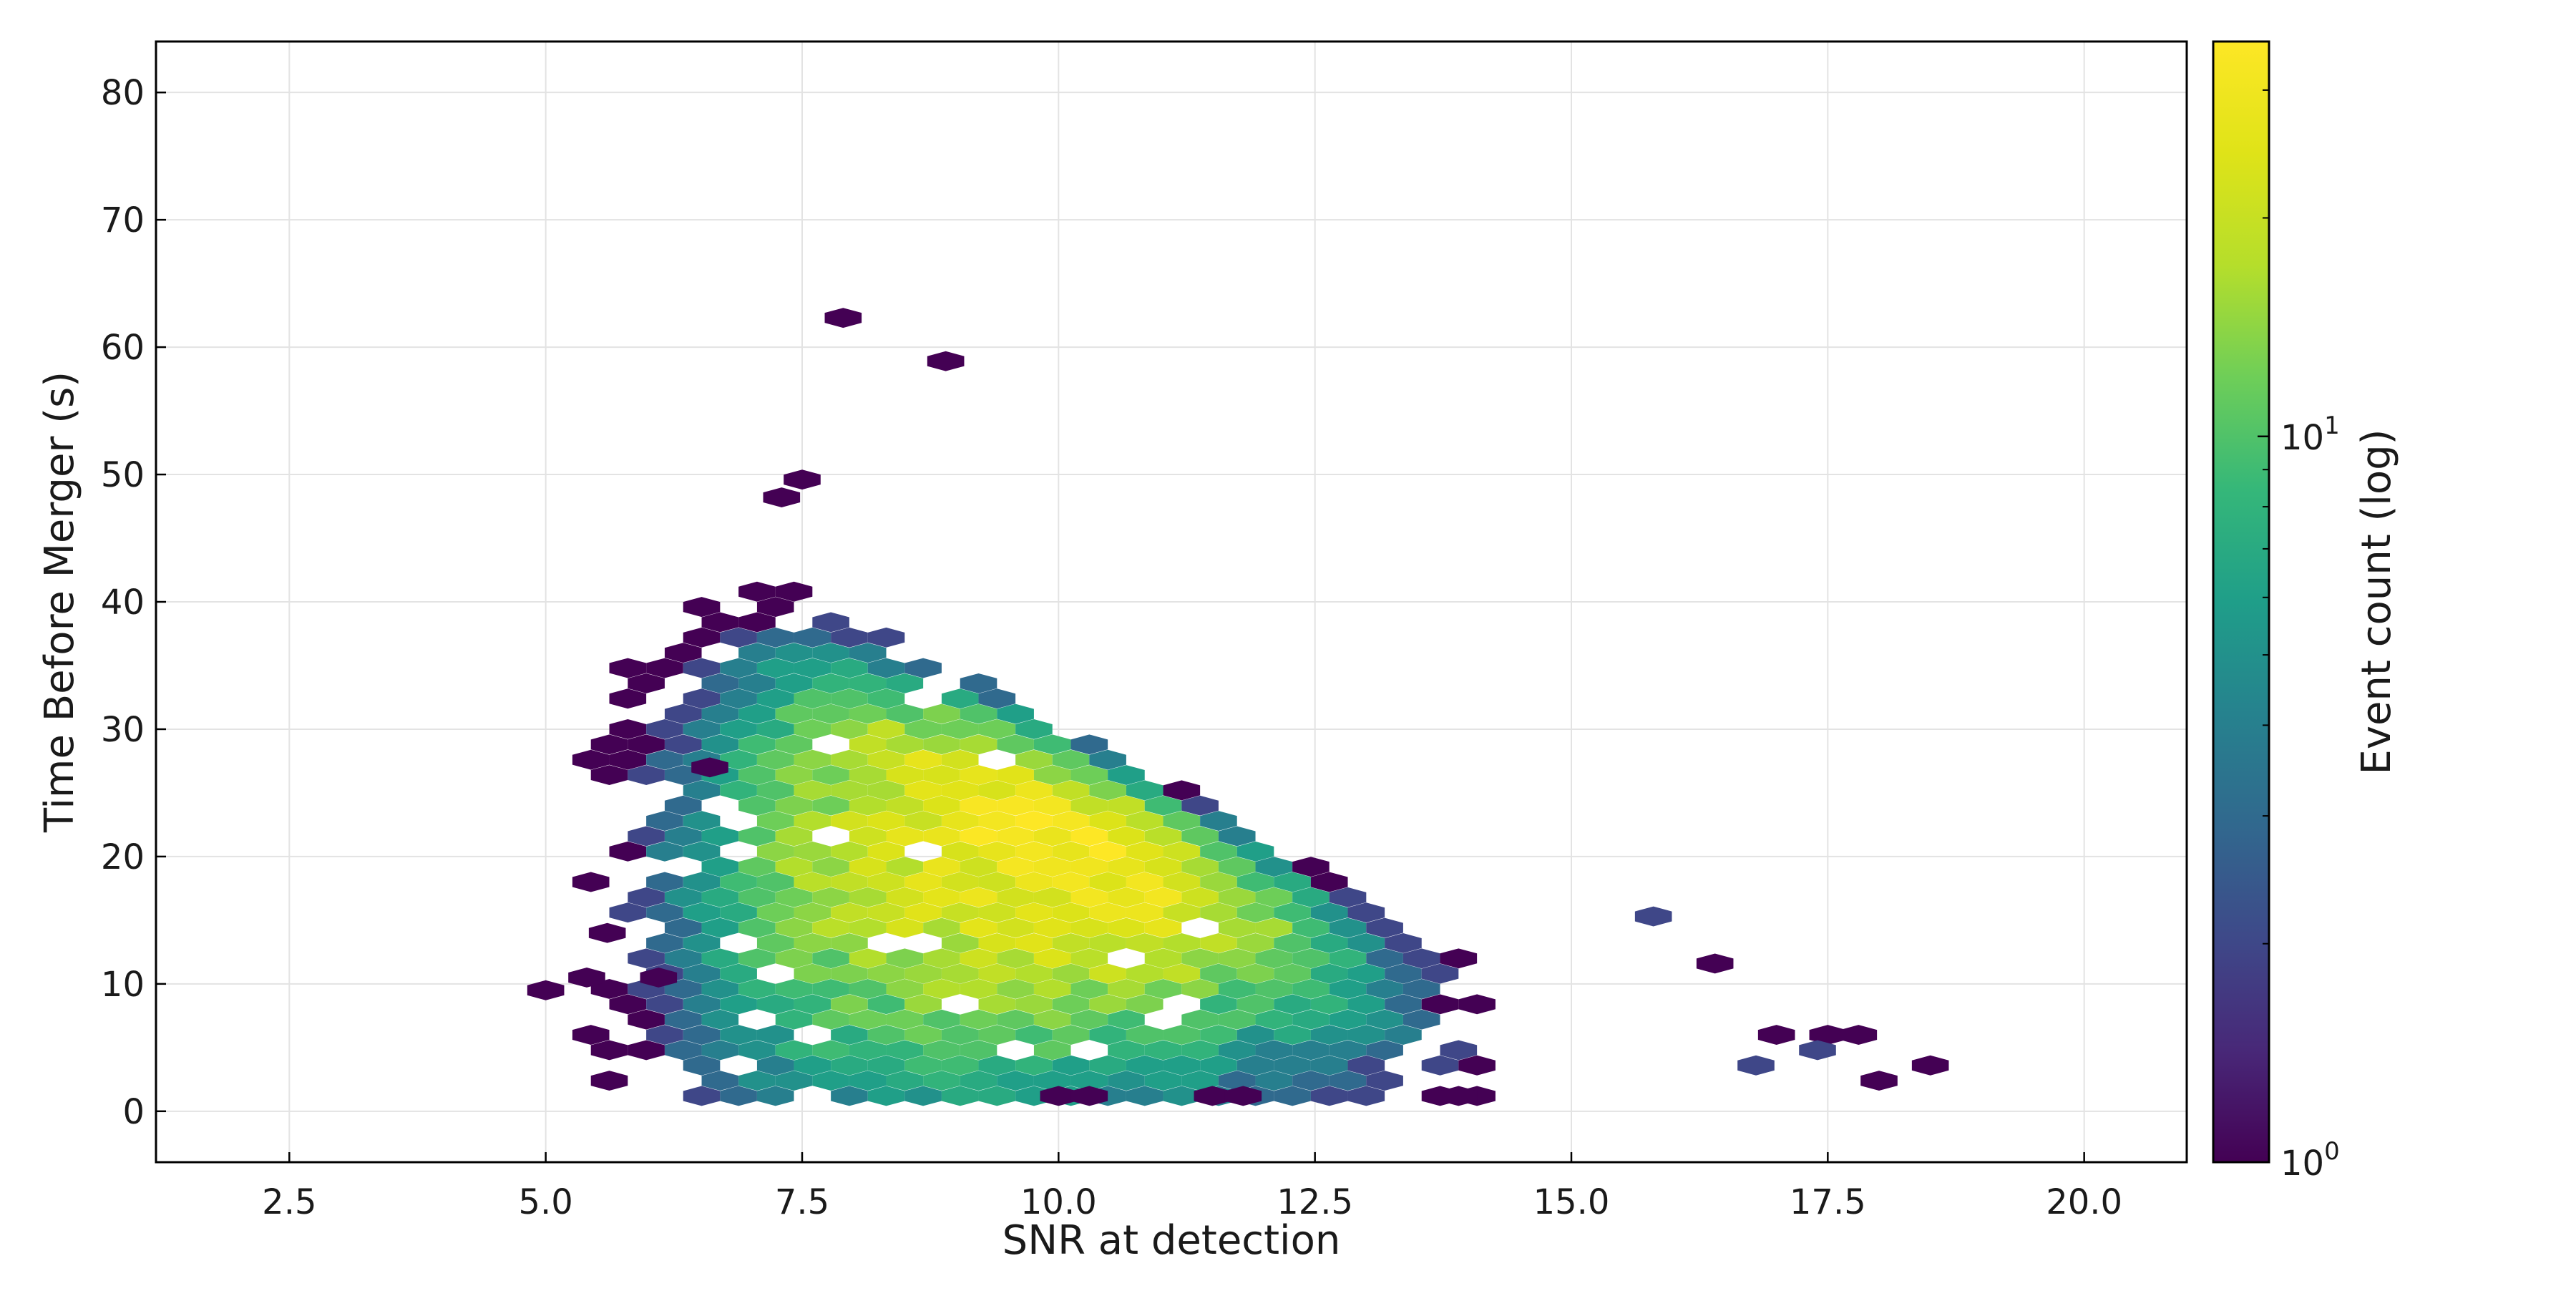  I want to click on y-axis-ticks: 0 10 20 30 40 50 60 70 80, so click(133, 602).